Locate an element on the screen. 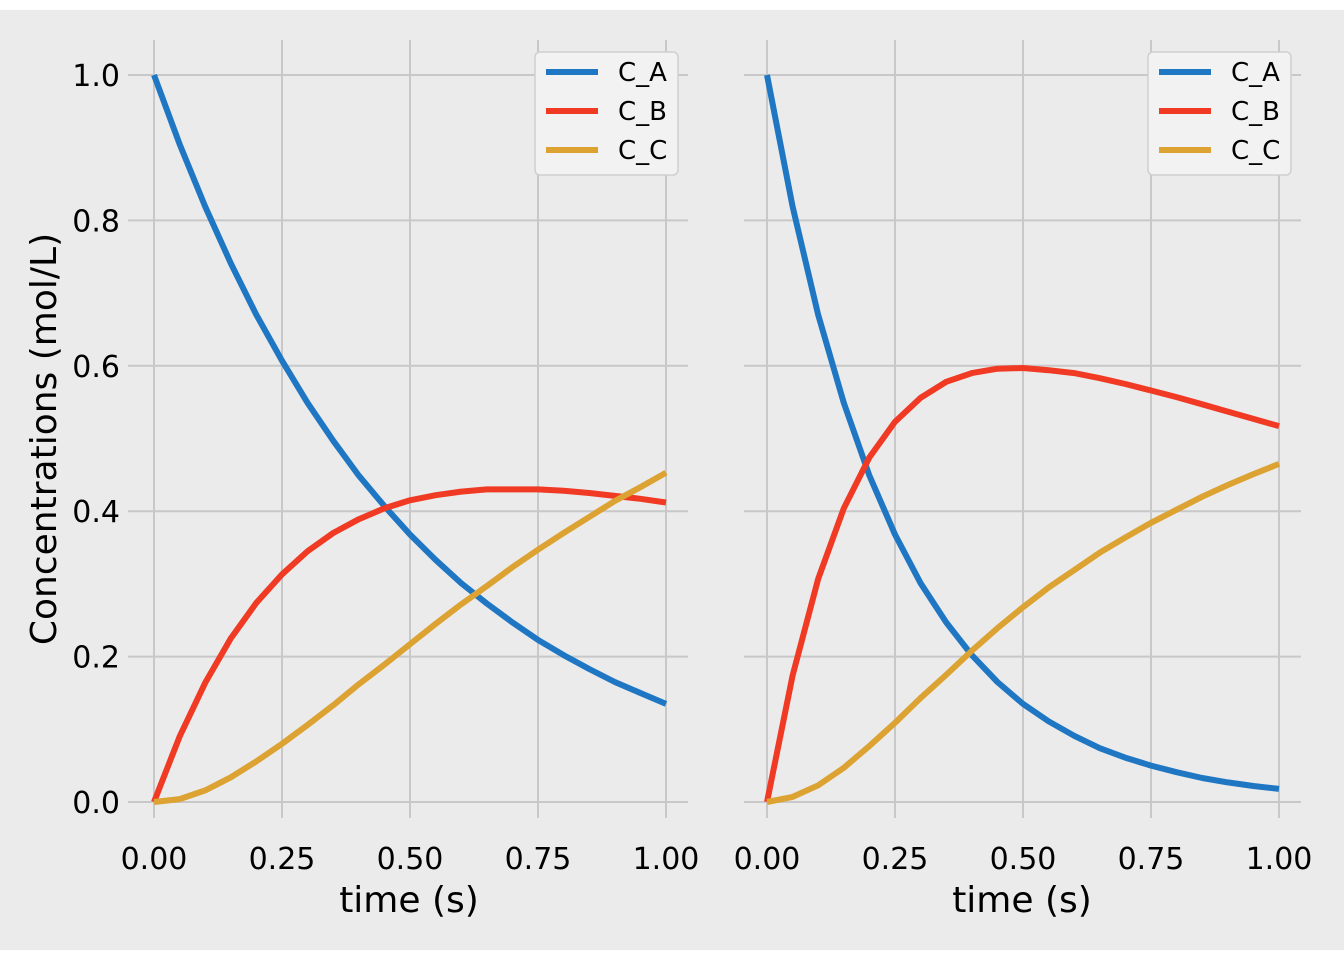 The width and height of the screenshot is (1344, 960). left-legend-label-c-c: C_C is located at coordinates (642, 151).